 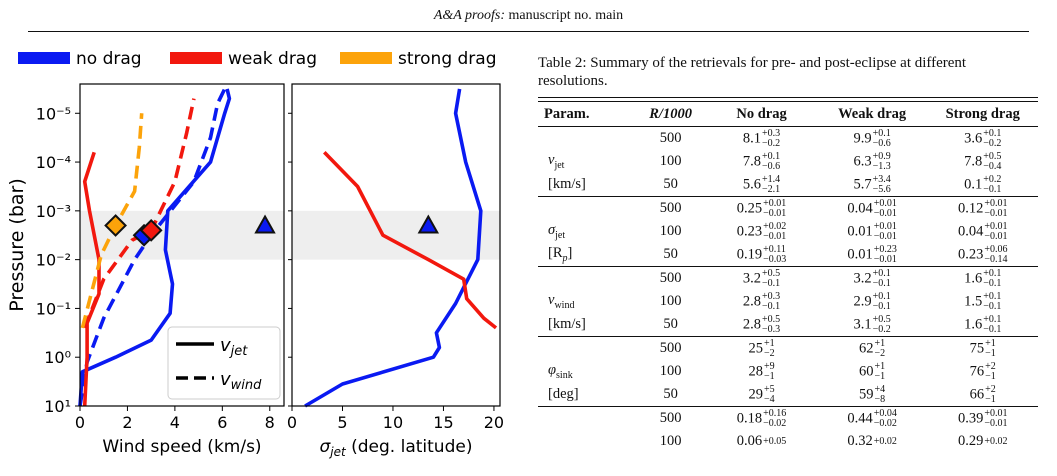 What do you see at coordinates (567, 324) in the screenshot?
I see `param-cell: [km/s]` at bounding box center [567, 324].